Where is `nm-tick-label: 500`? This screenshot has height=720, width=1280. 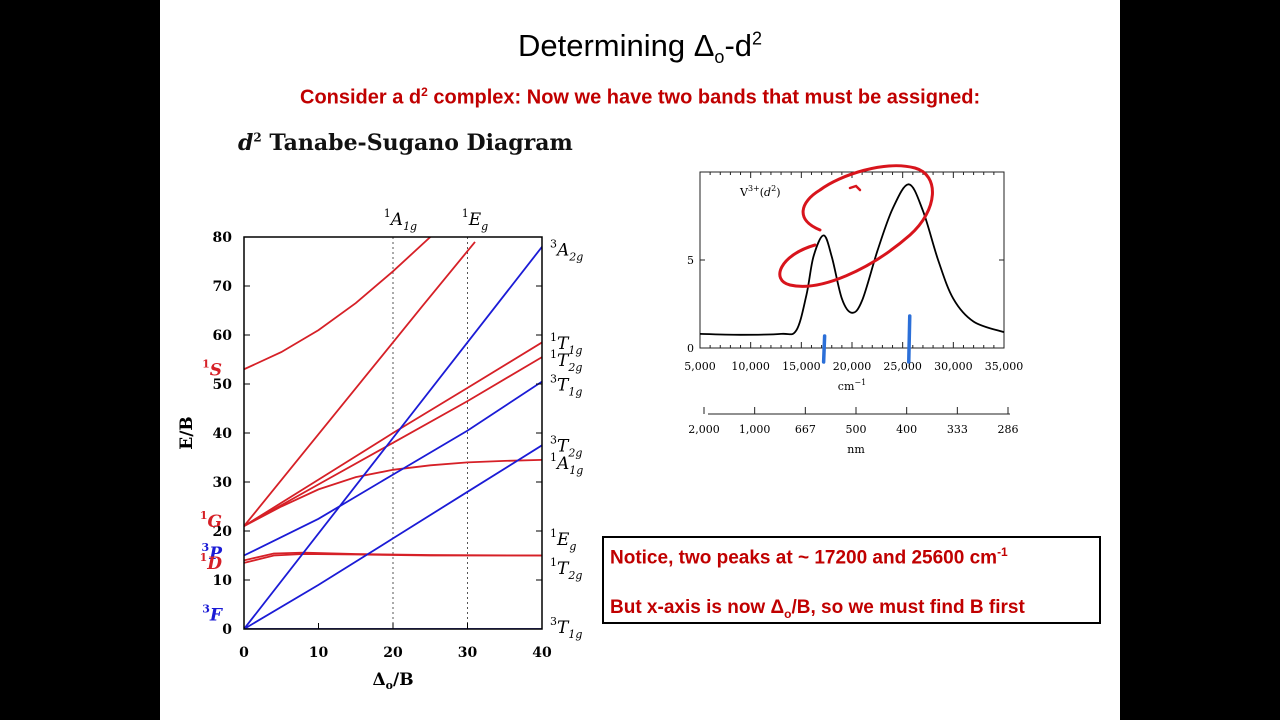 nm-tick-label: 500 is located at coordinates (856, 429).